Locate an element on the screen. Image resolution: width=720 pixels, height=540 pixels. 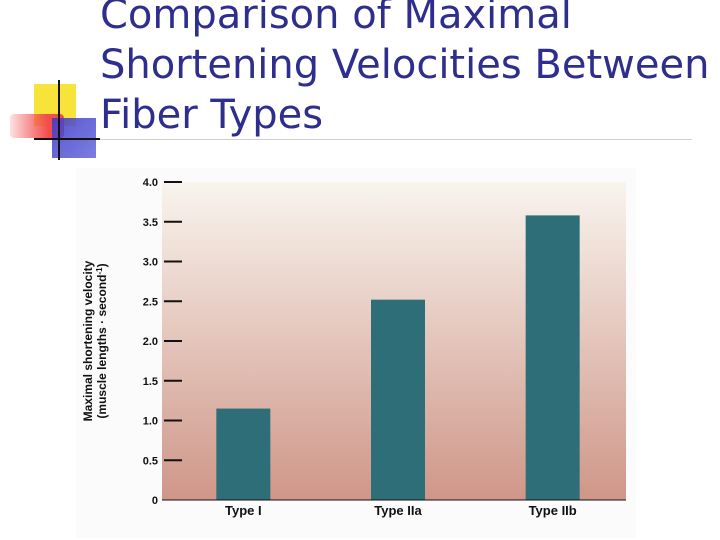
y-axis-title-line2-text: (muscle lengths · second is located at coordinates (102, 347).